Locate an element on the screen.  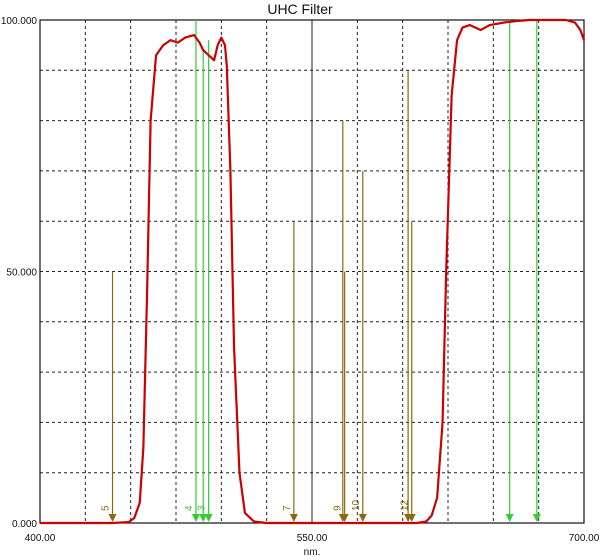
y-tick-label: 50.000 is located at coordinates (21, 273).